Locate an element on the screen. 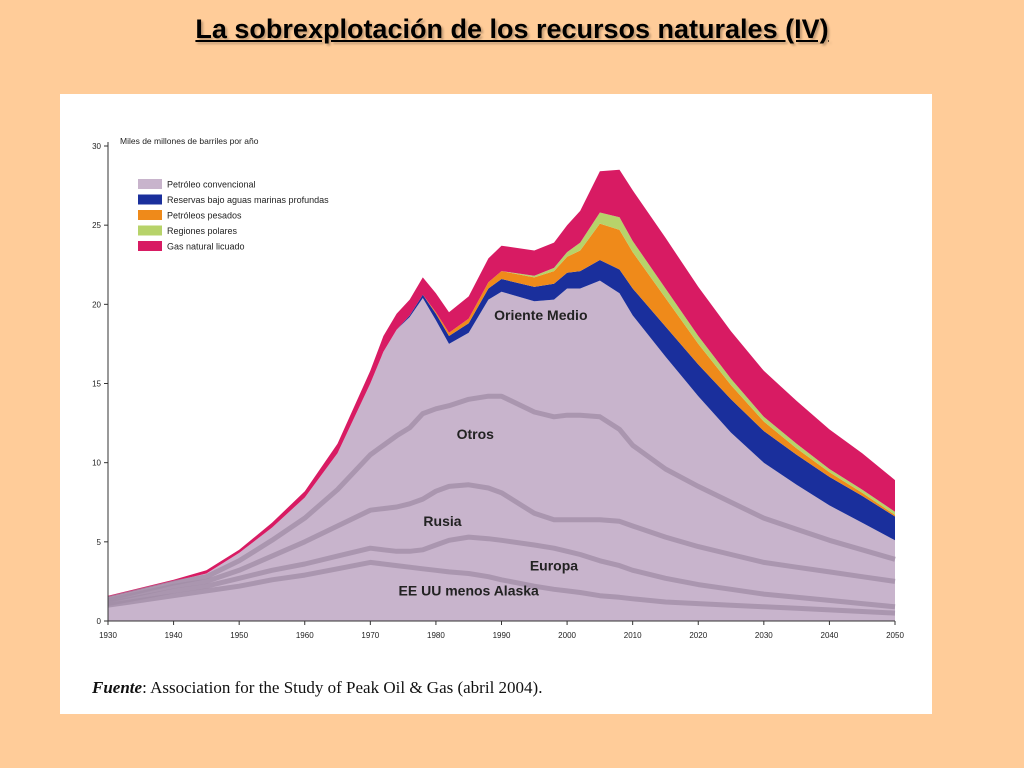  legend-label-petroleo-convencional: Petróleo convencional is located at coordinates (211, 185).